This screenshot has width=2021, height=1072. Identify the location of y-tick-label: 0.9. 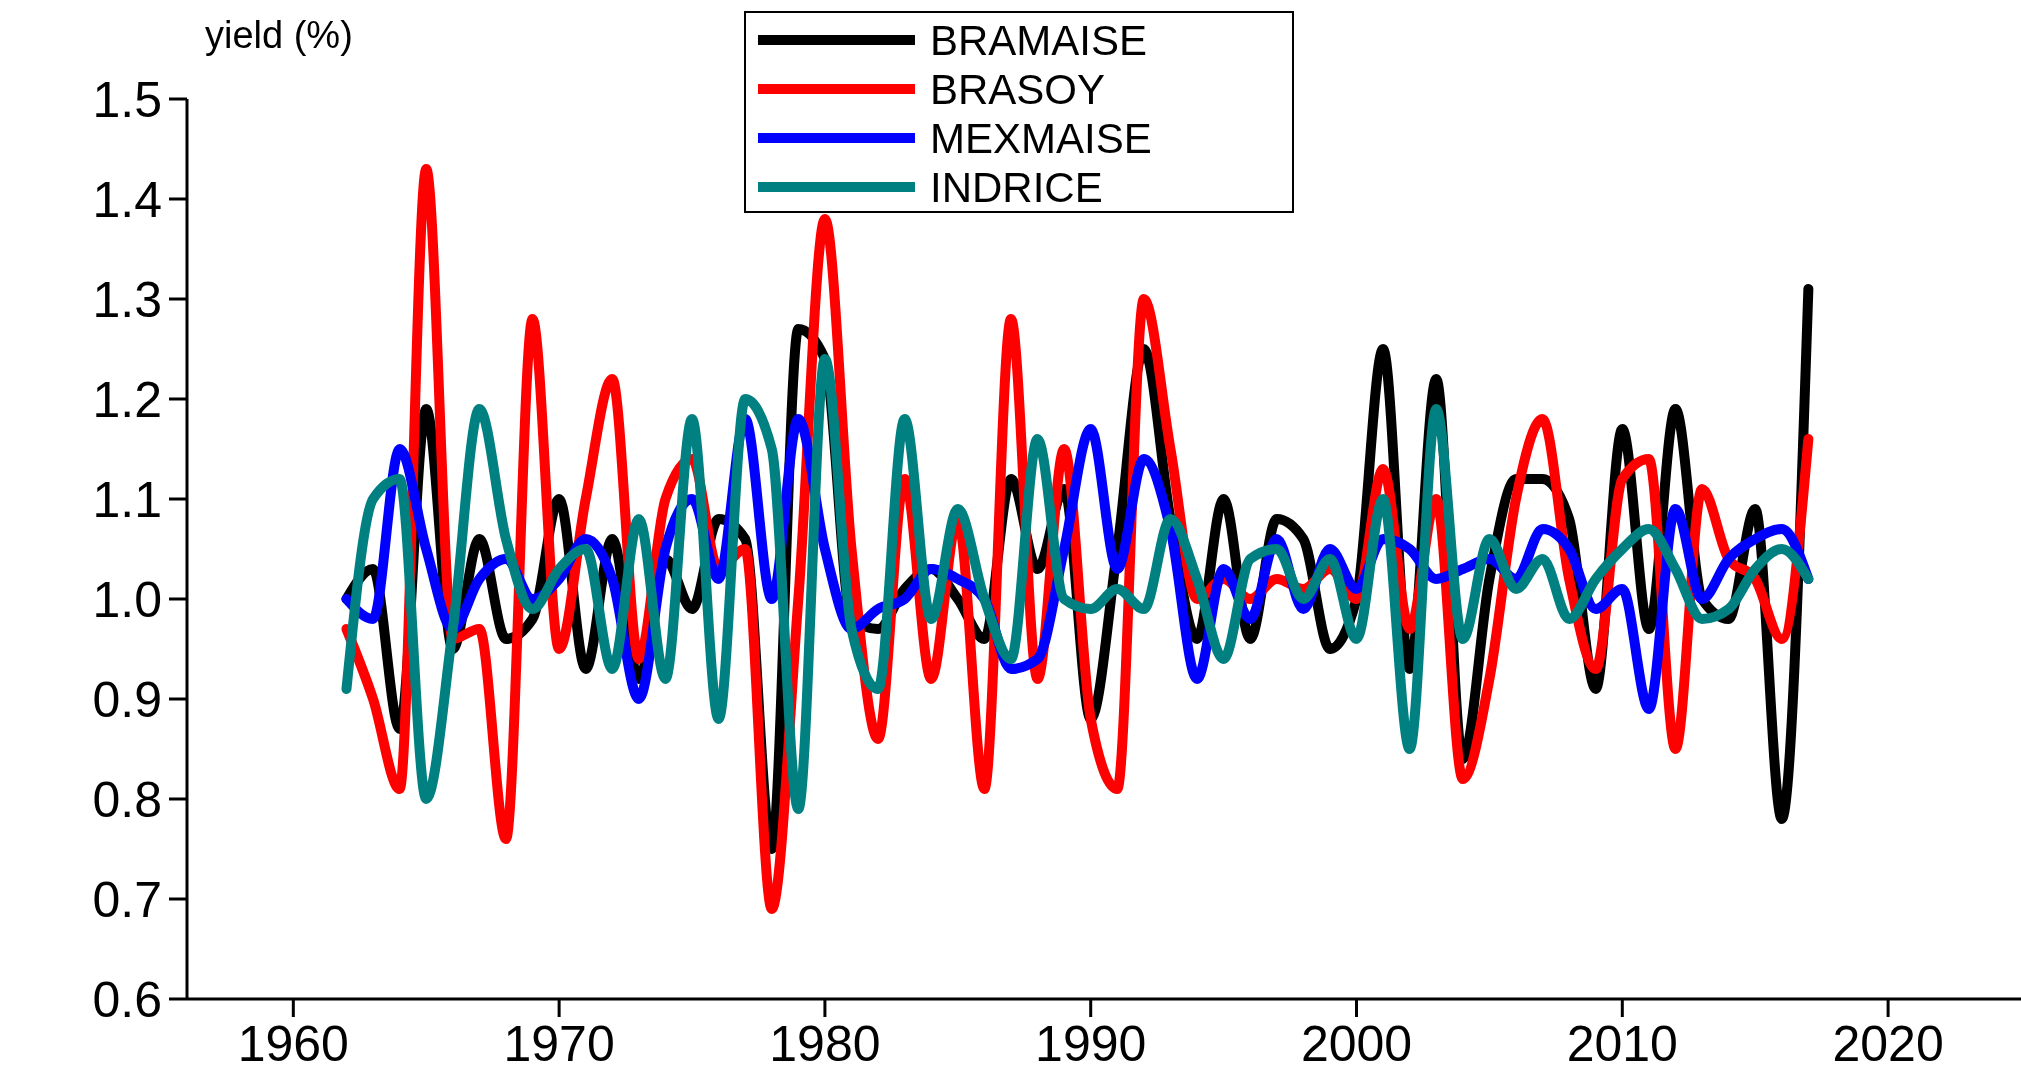
(127, 699).